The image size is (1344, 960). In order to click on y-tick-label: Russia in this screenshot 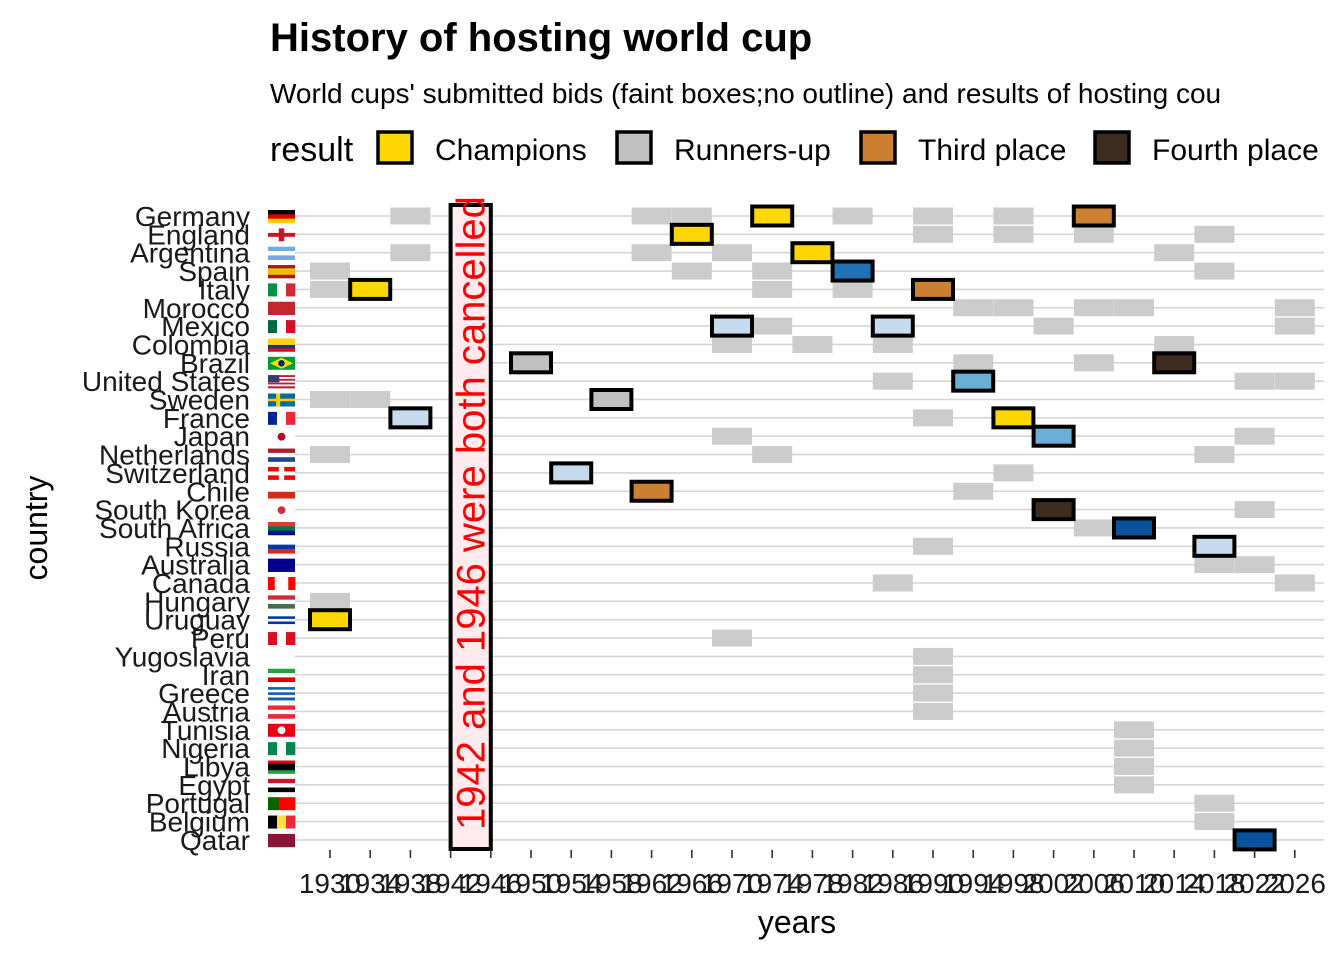, I will do `click(207, 546)`.